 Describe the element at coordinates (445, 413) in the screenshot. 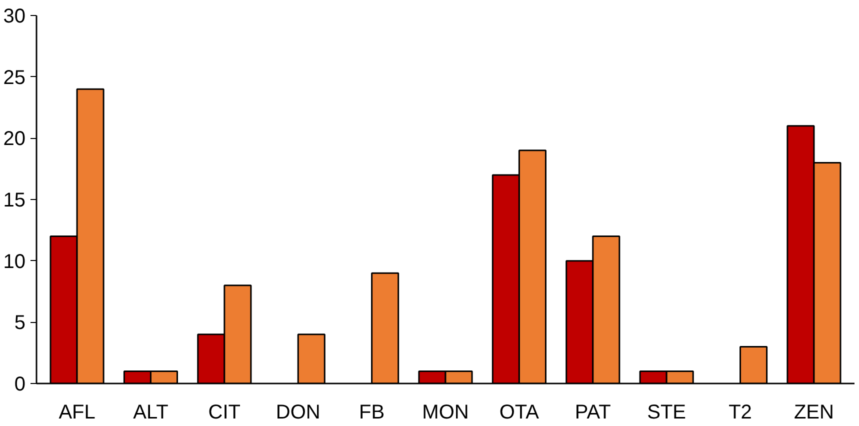

I see `x-tick-label: MON` at that location.